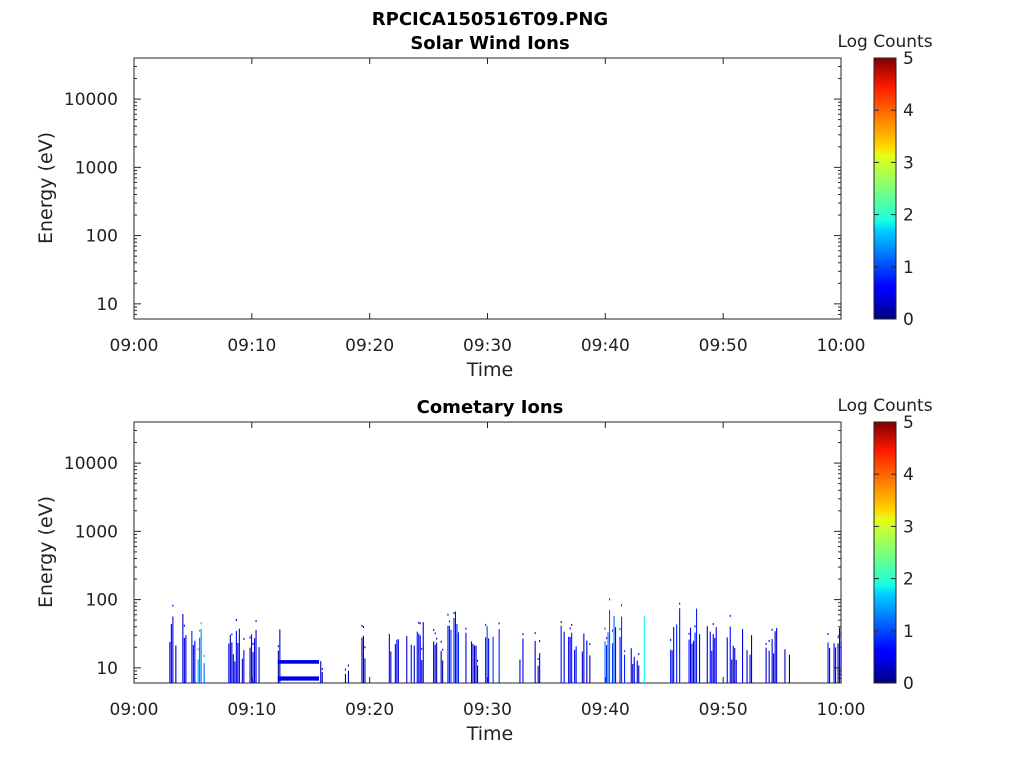  Describe the element at coordinates (490, 407) in the screenshot. I see `panel-title: Cometary Ions` at that location.